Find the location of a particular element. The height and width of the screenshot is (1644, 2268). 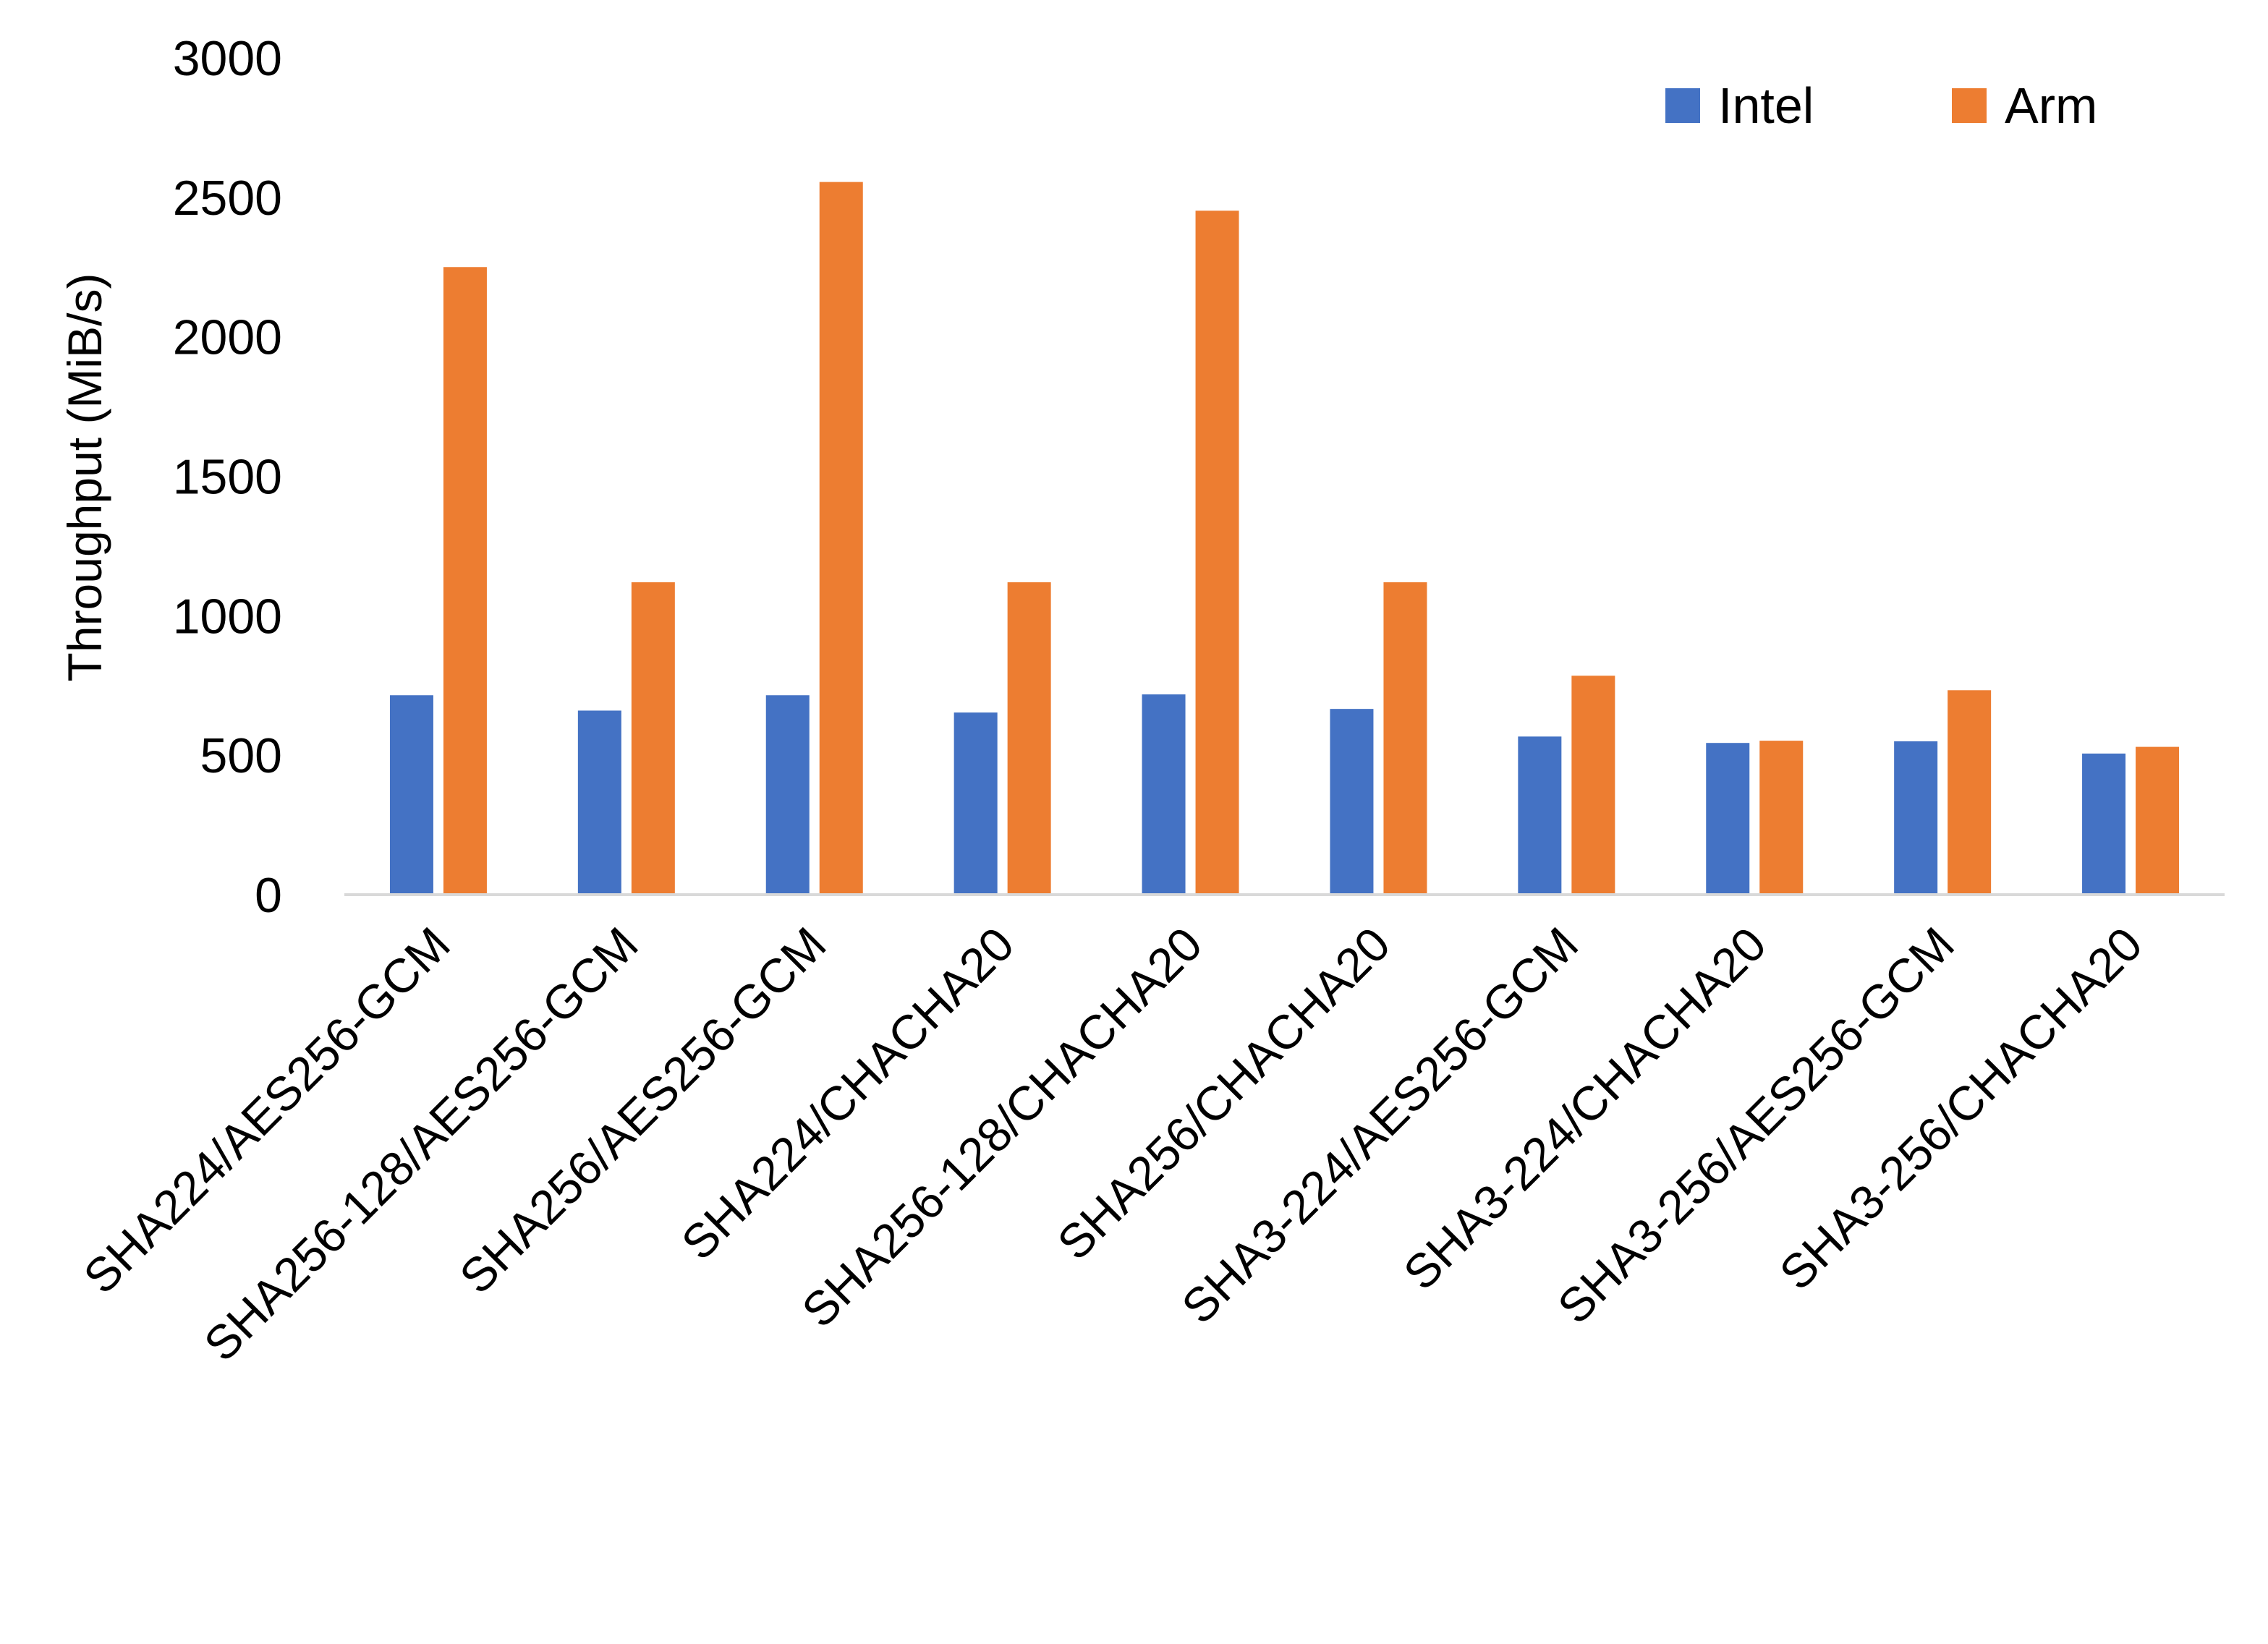

legend: Intel Arm is located at coordinates (1881, 105).